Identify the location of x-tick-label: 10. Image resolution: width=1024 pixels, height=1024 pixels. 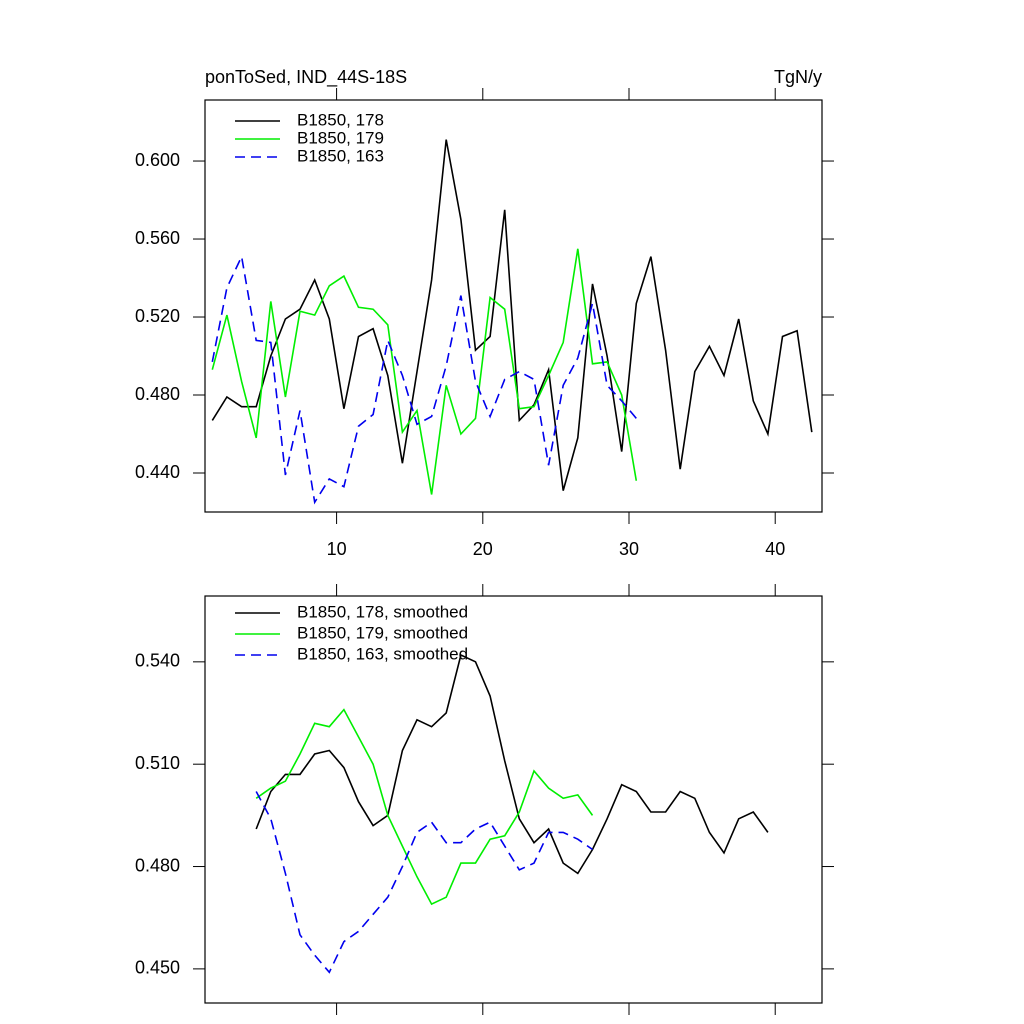
(337, 549).